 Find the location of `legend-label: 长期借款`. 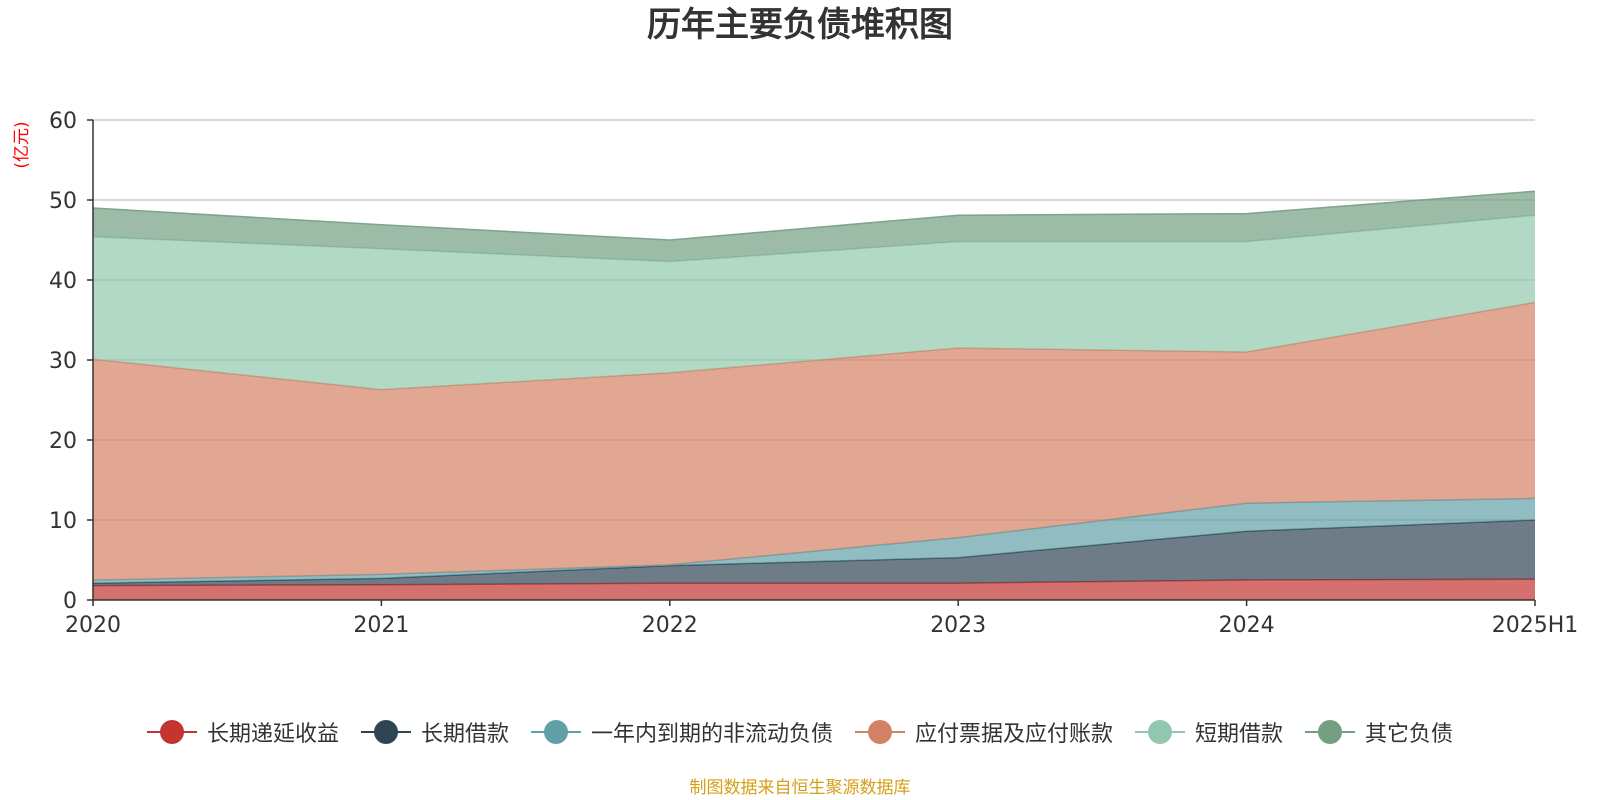

legend-label: 长期借款 is located at coordinates (464, 734).